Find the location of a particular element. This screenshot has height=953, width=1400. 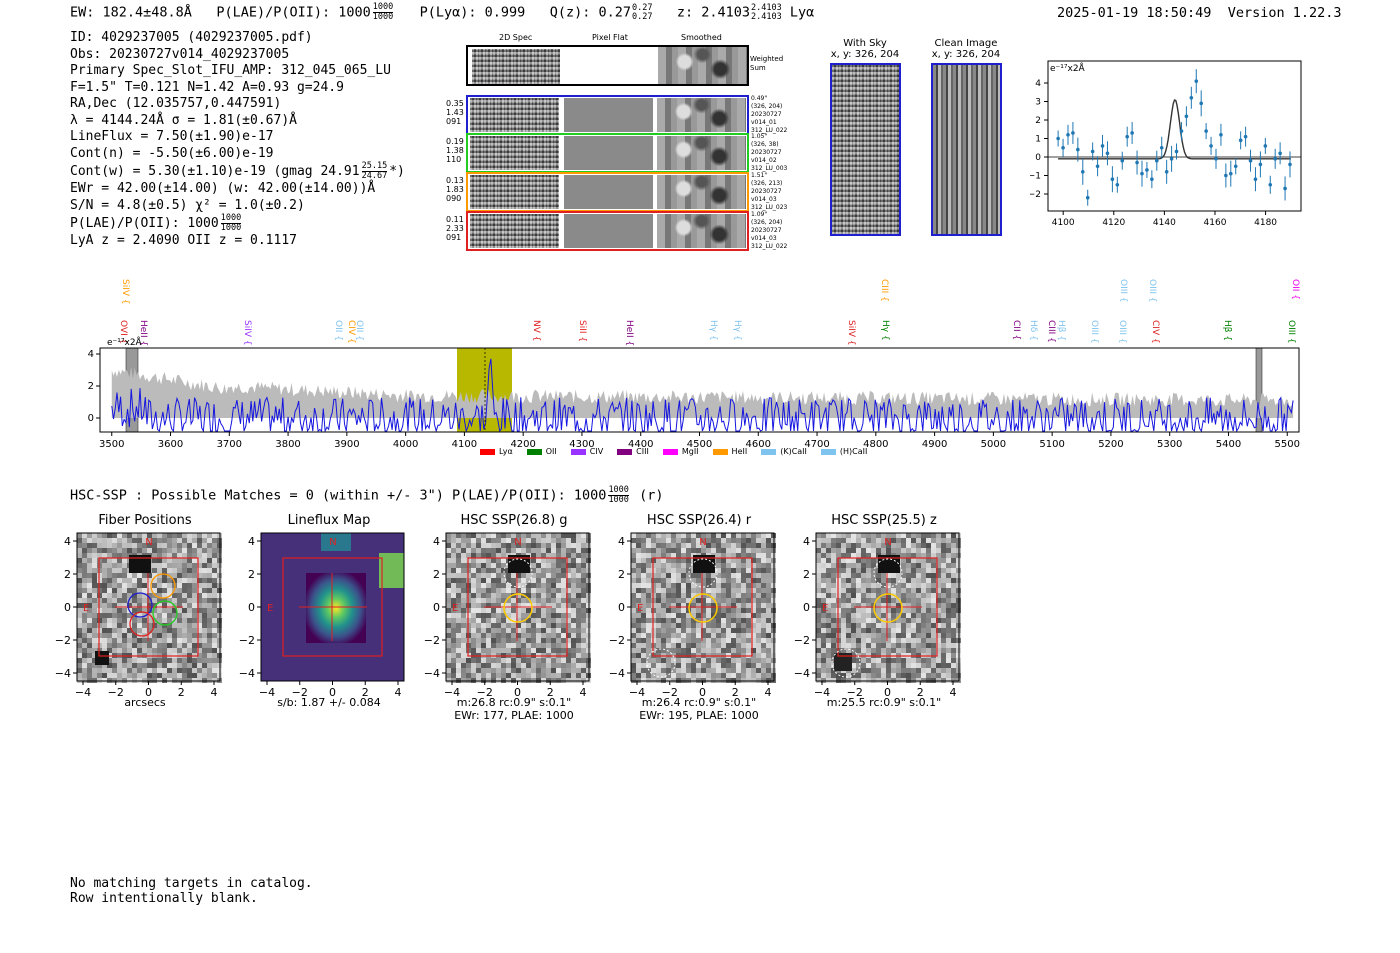

zoom-x-ticks: 4100 4120 4140 4160 4180 is located at coordinates (1164, 219).